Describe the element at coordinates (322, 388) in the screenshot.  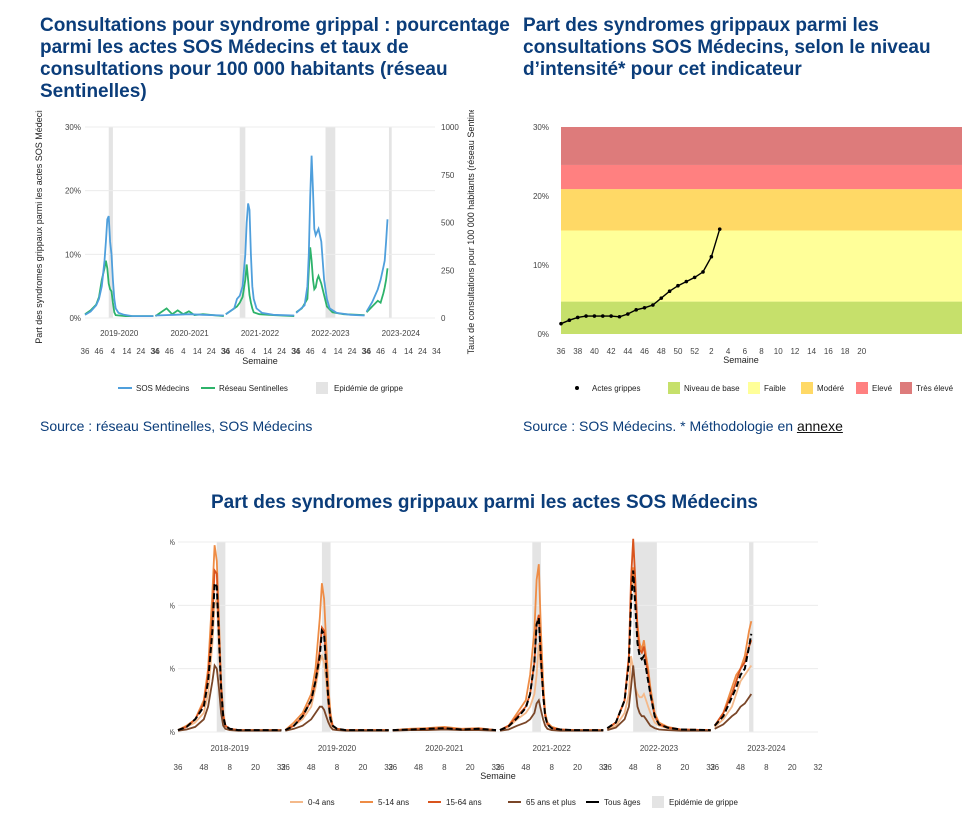
I see `legend-epidemic-swatch` at that location.